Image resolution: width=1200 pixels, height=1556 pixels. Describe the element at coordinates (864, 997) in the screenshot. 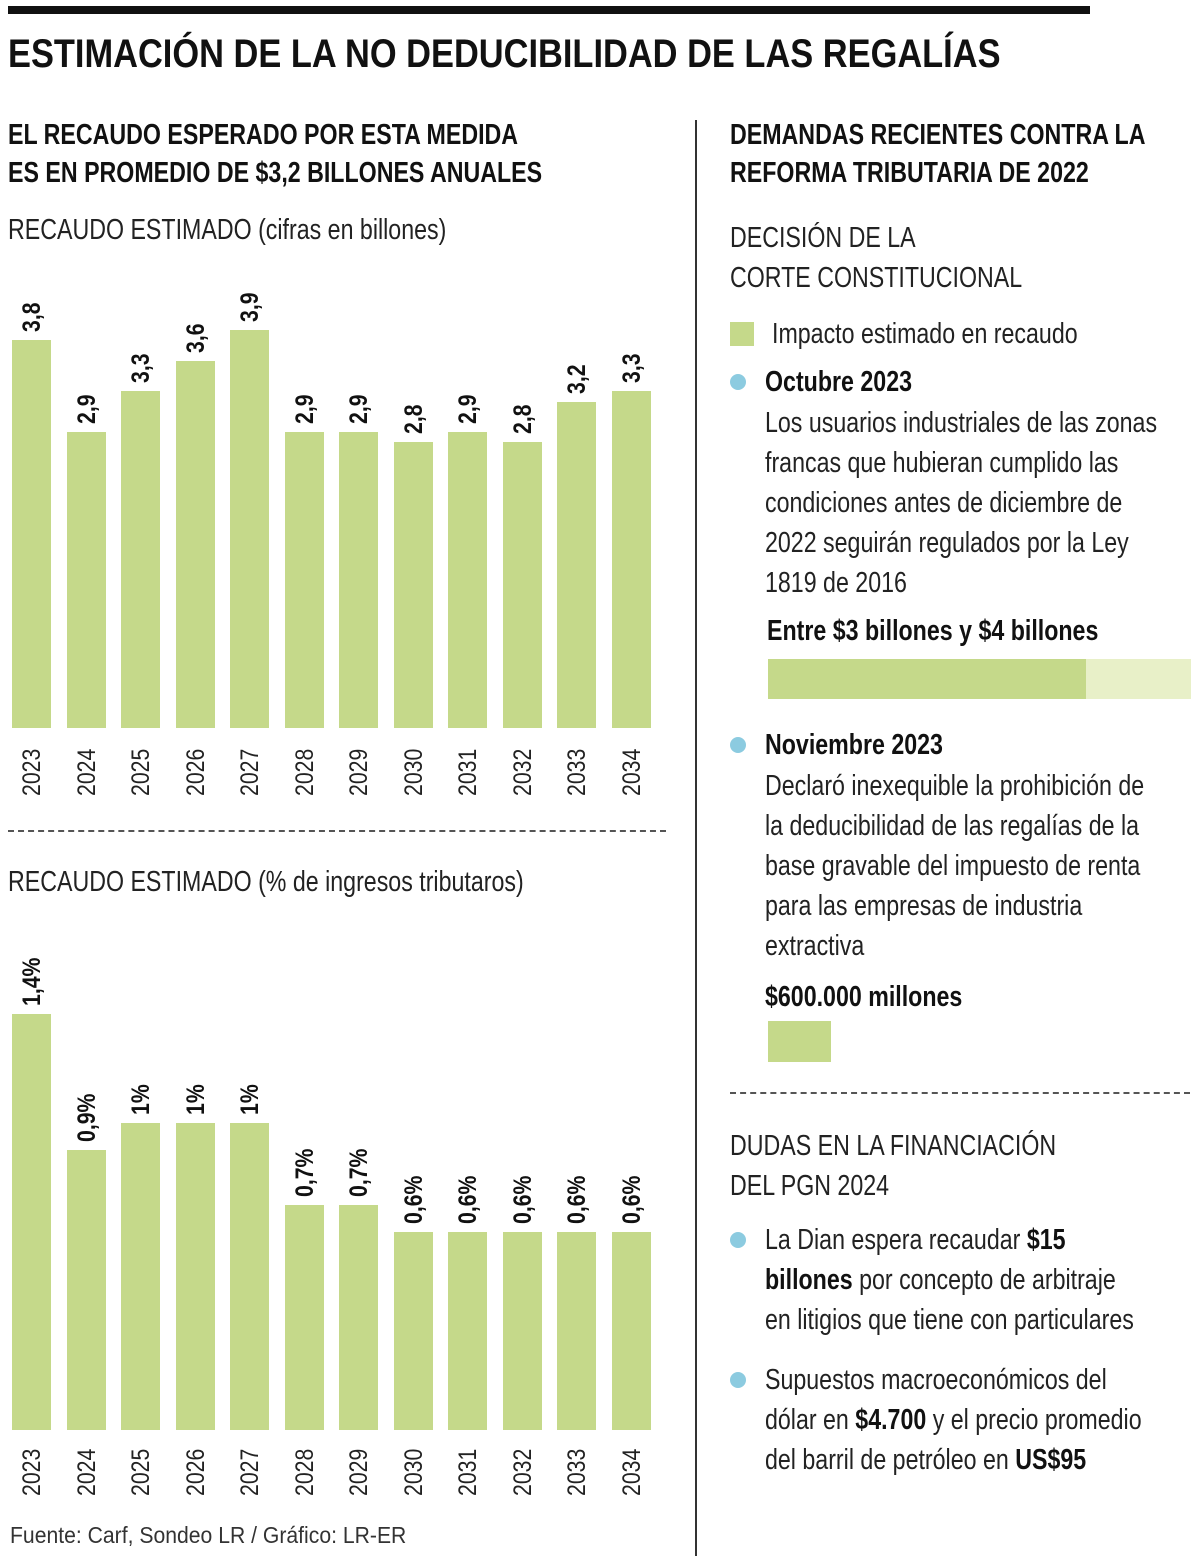

I see `impact-label: $600.000 millones` at that location.